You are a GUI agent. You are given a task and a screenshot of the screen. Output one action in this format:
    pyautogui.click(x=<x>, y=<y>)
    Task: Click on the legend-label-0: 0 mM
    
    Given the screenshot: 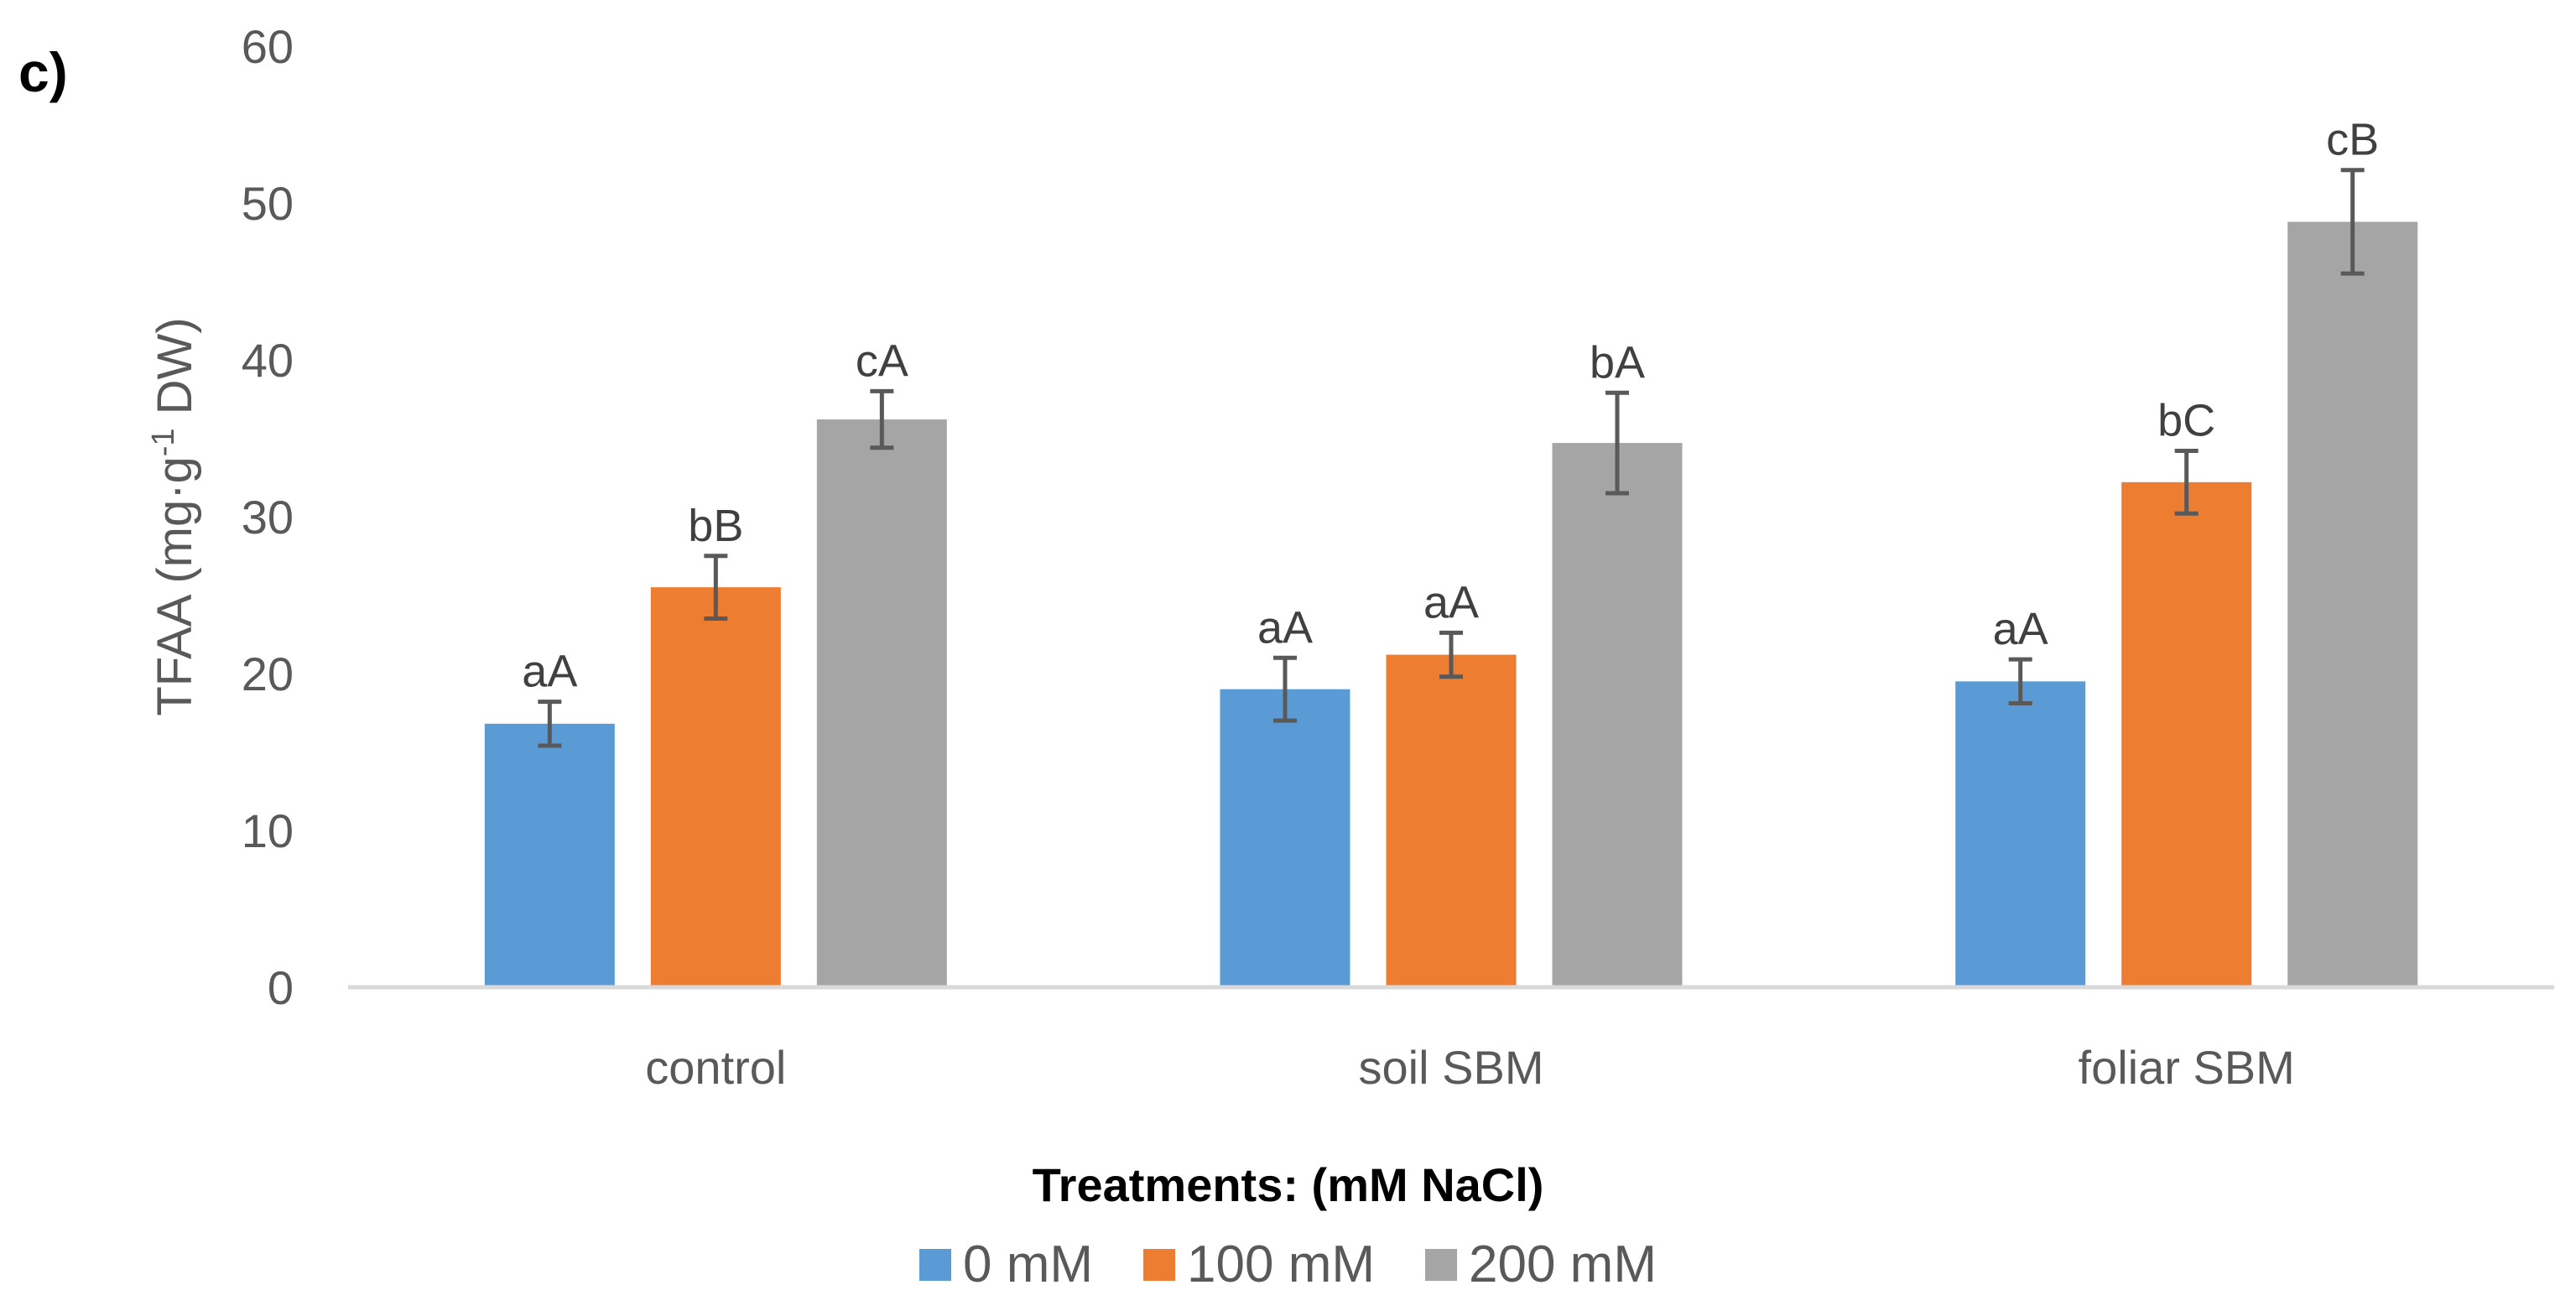 What is the action you would take?
    pyautogui.click(x=1028, y=1264)
    